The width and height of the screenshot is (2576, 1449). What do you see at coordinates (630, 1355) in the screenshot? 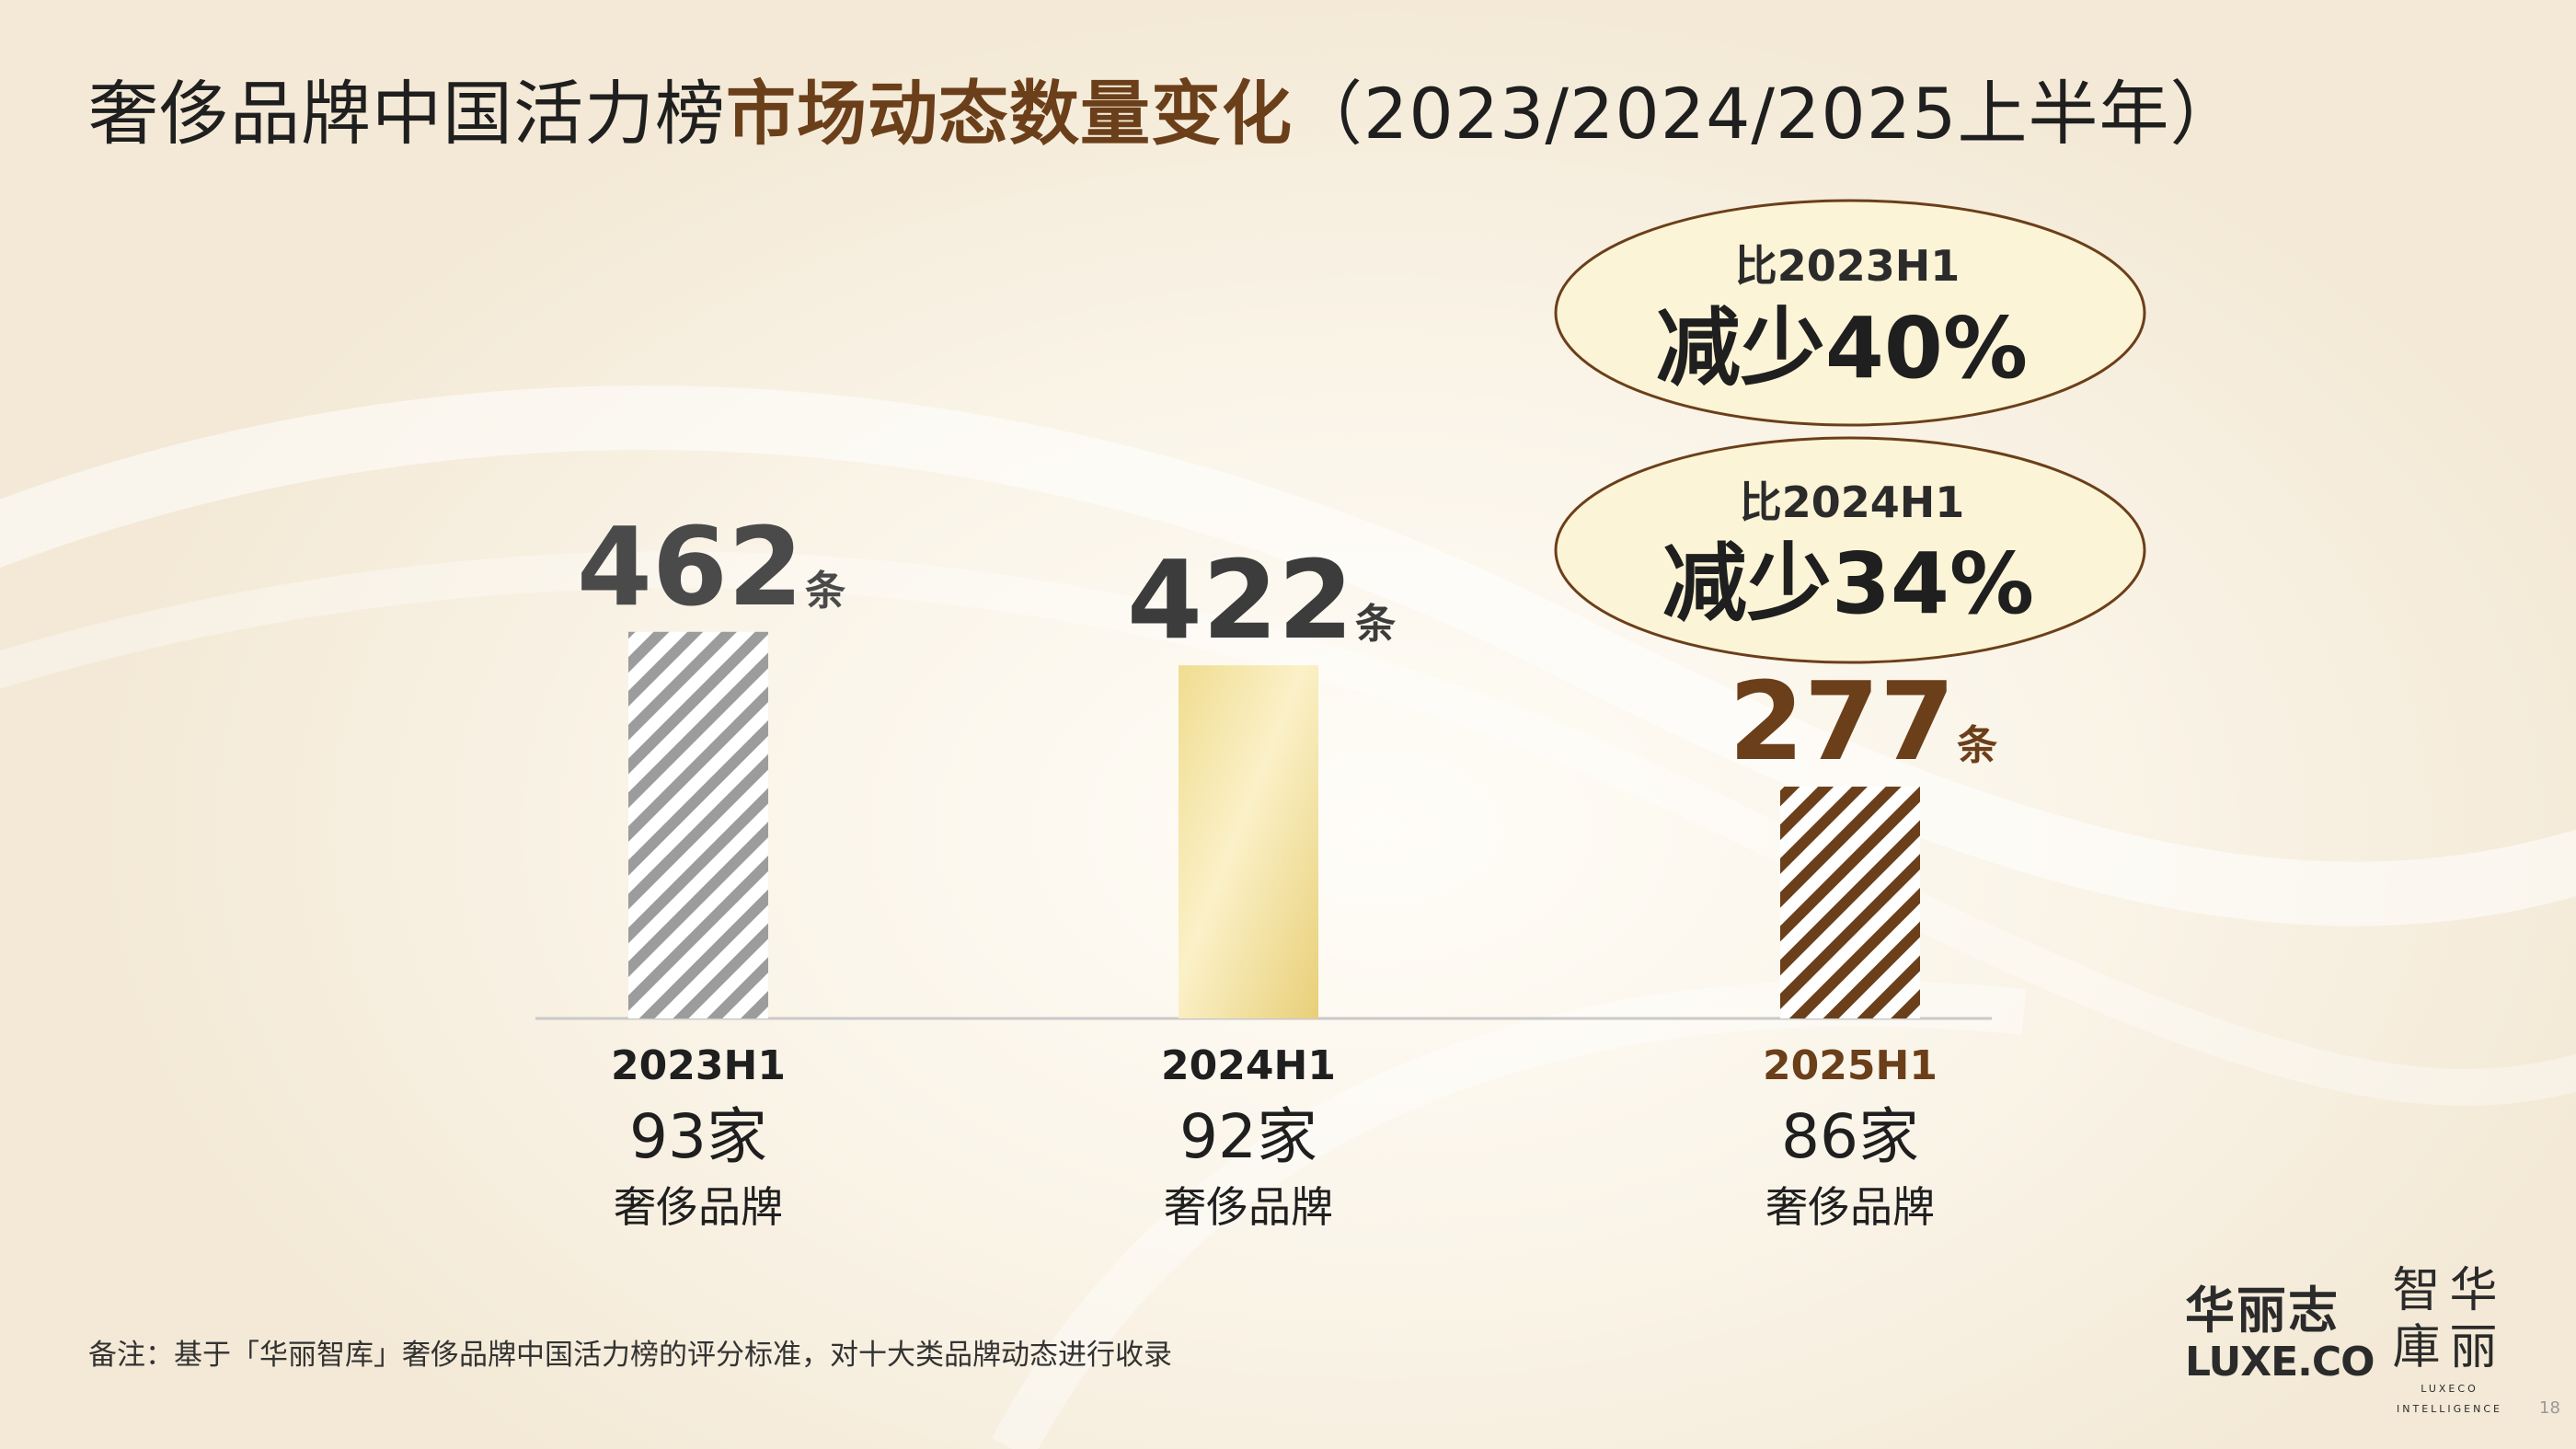
I see `footnote: 备注：基于「华丽智库」奢侈品牌中国活力榜的评分标准，对十大类品牌动态进行收录` at bounding box center [630, 1355].